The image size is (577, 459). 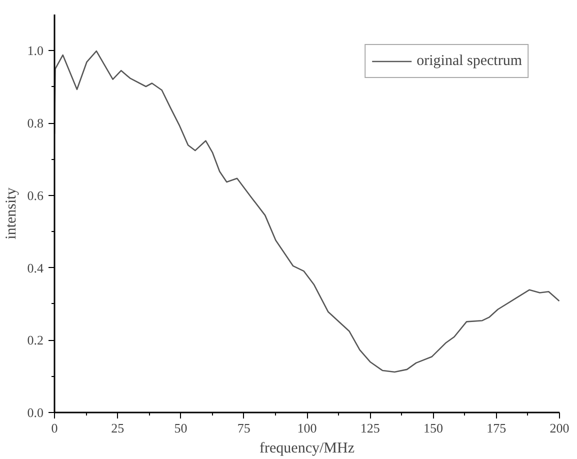 I want to click on y-axis-title: intensity, so click(x=11, y=213).